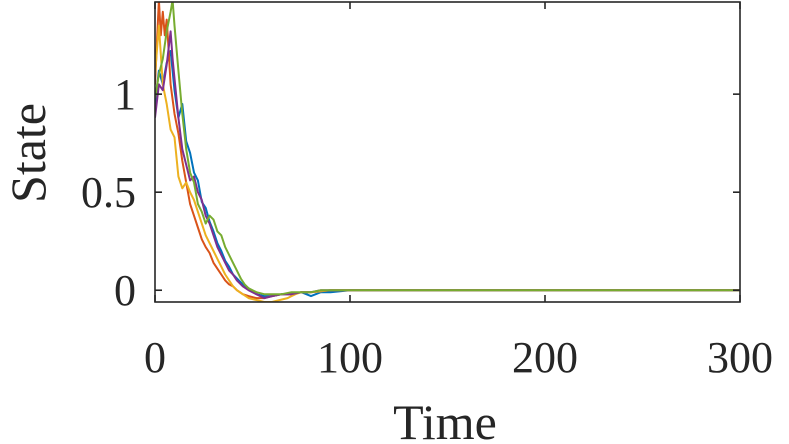 The width and height of the screenshot is (789, 444). Describe the element at coordinates (740, 357) in the screenshot. I see `x-tick-label: 300` at that location.